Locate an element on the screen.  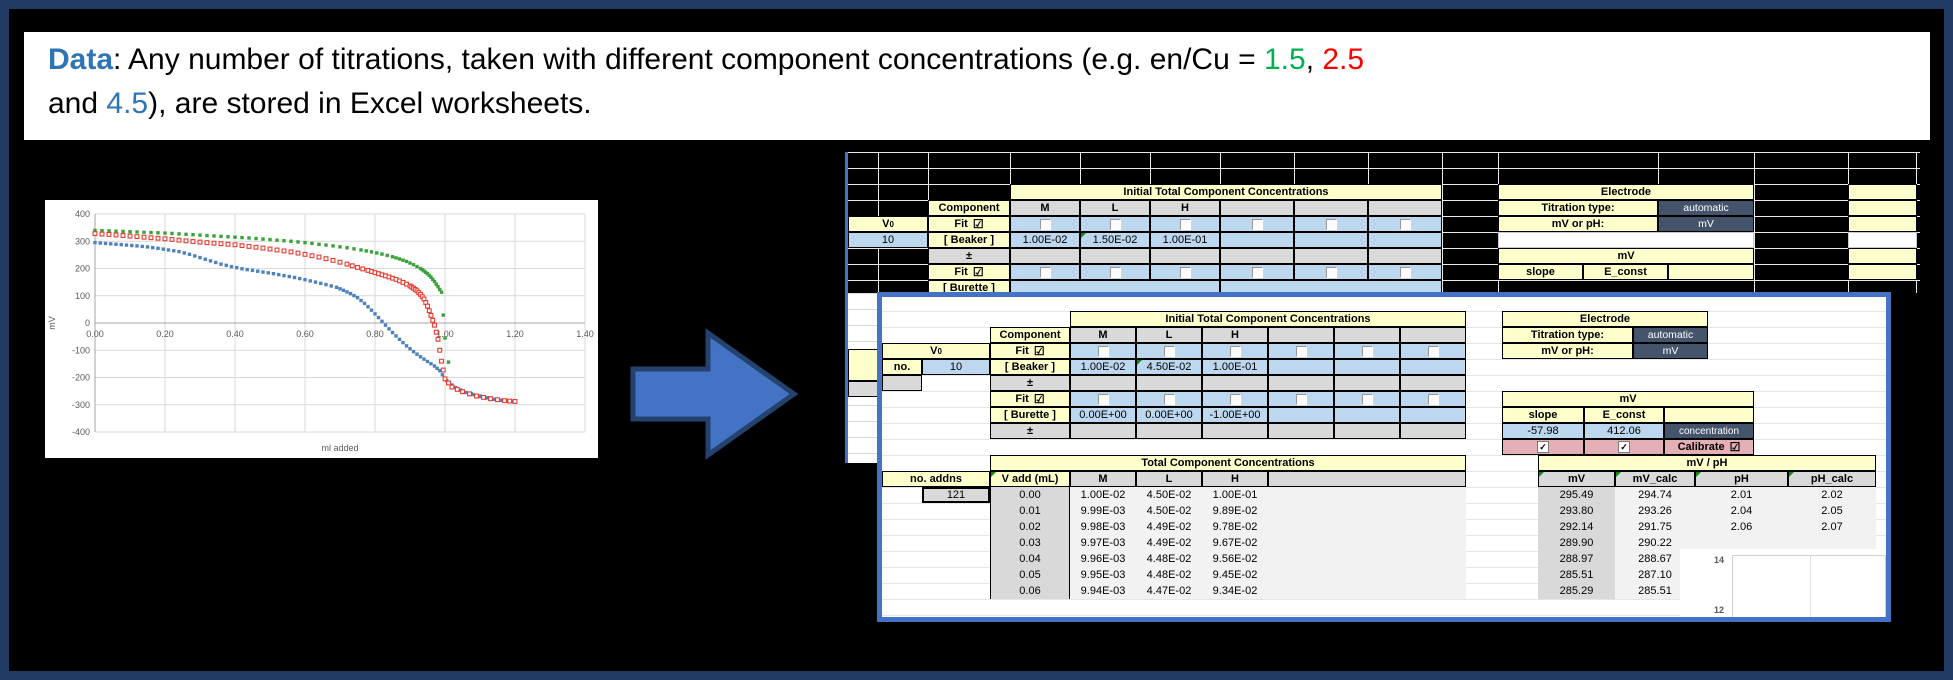
table-row: 0.06 9.94E-03 4.47E-02 9.34E-02 is located at coordinates (1174, 591).